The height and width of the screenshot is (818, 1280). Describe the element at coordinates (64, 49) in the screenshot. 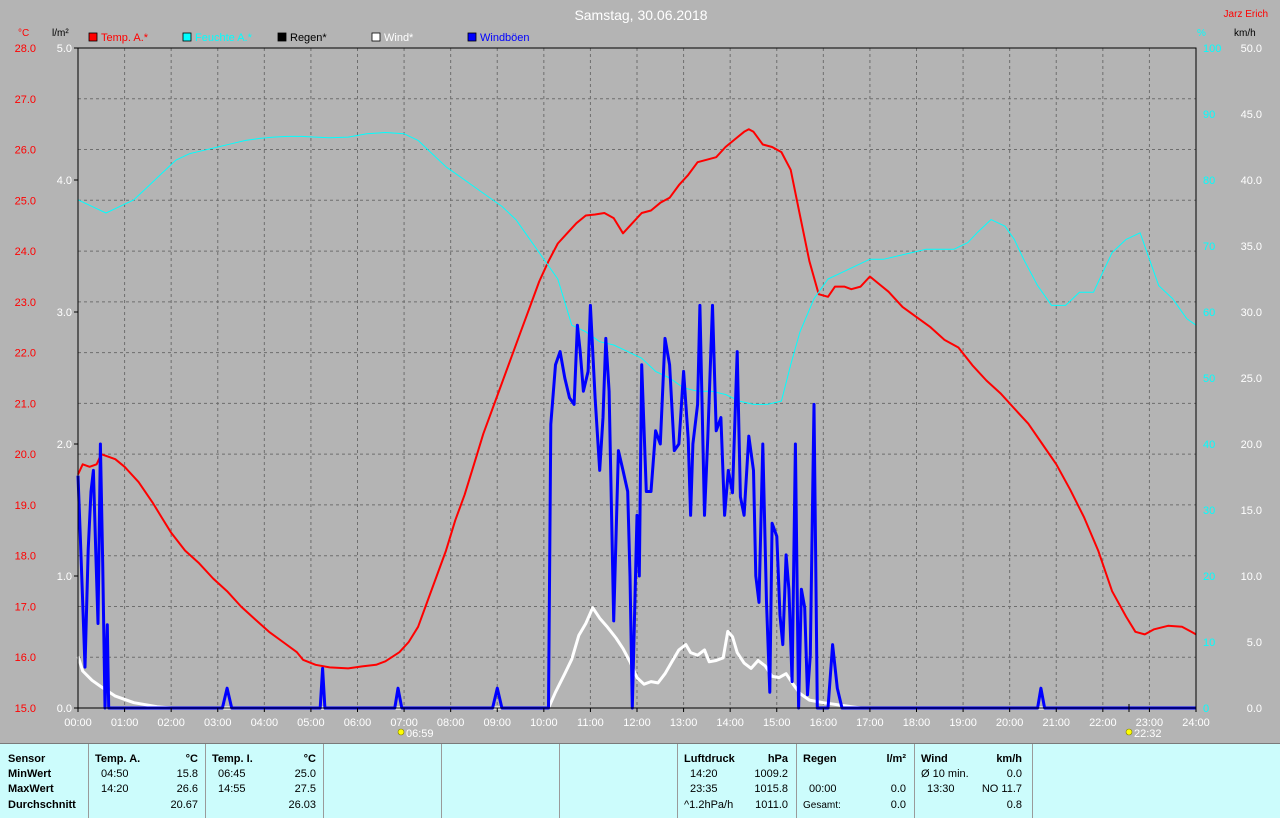

I see `rain-tick-label: 5.0` at that location.